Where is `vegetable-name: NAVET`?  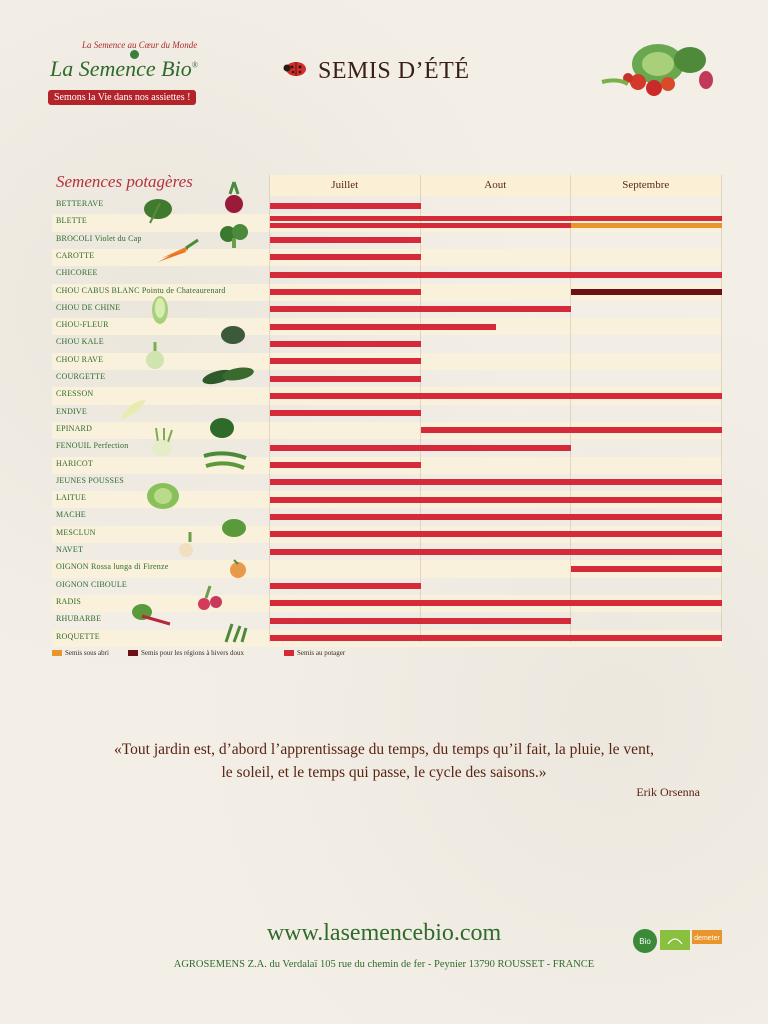
vegetable-name: NAVET is located at coordinates (70, 549).